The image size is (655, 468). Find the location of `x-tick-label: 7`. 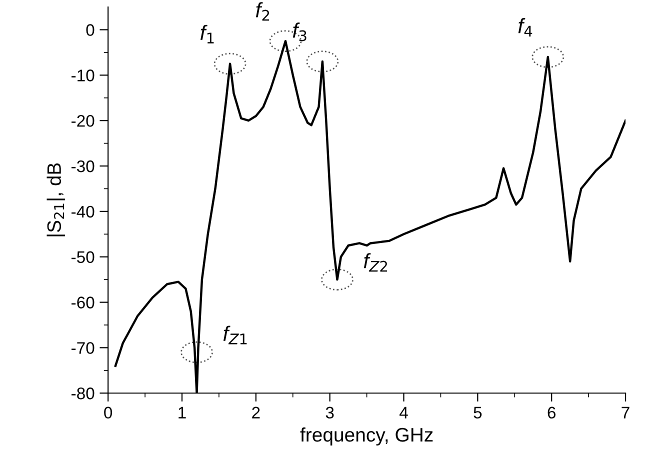

x-tick-label: 7 is located at coordinates (626, 412).